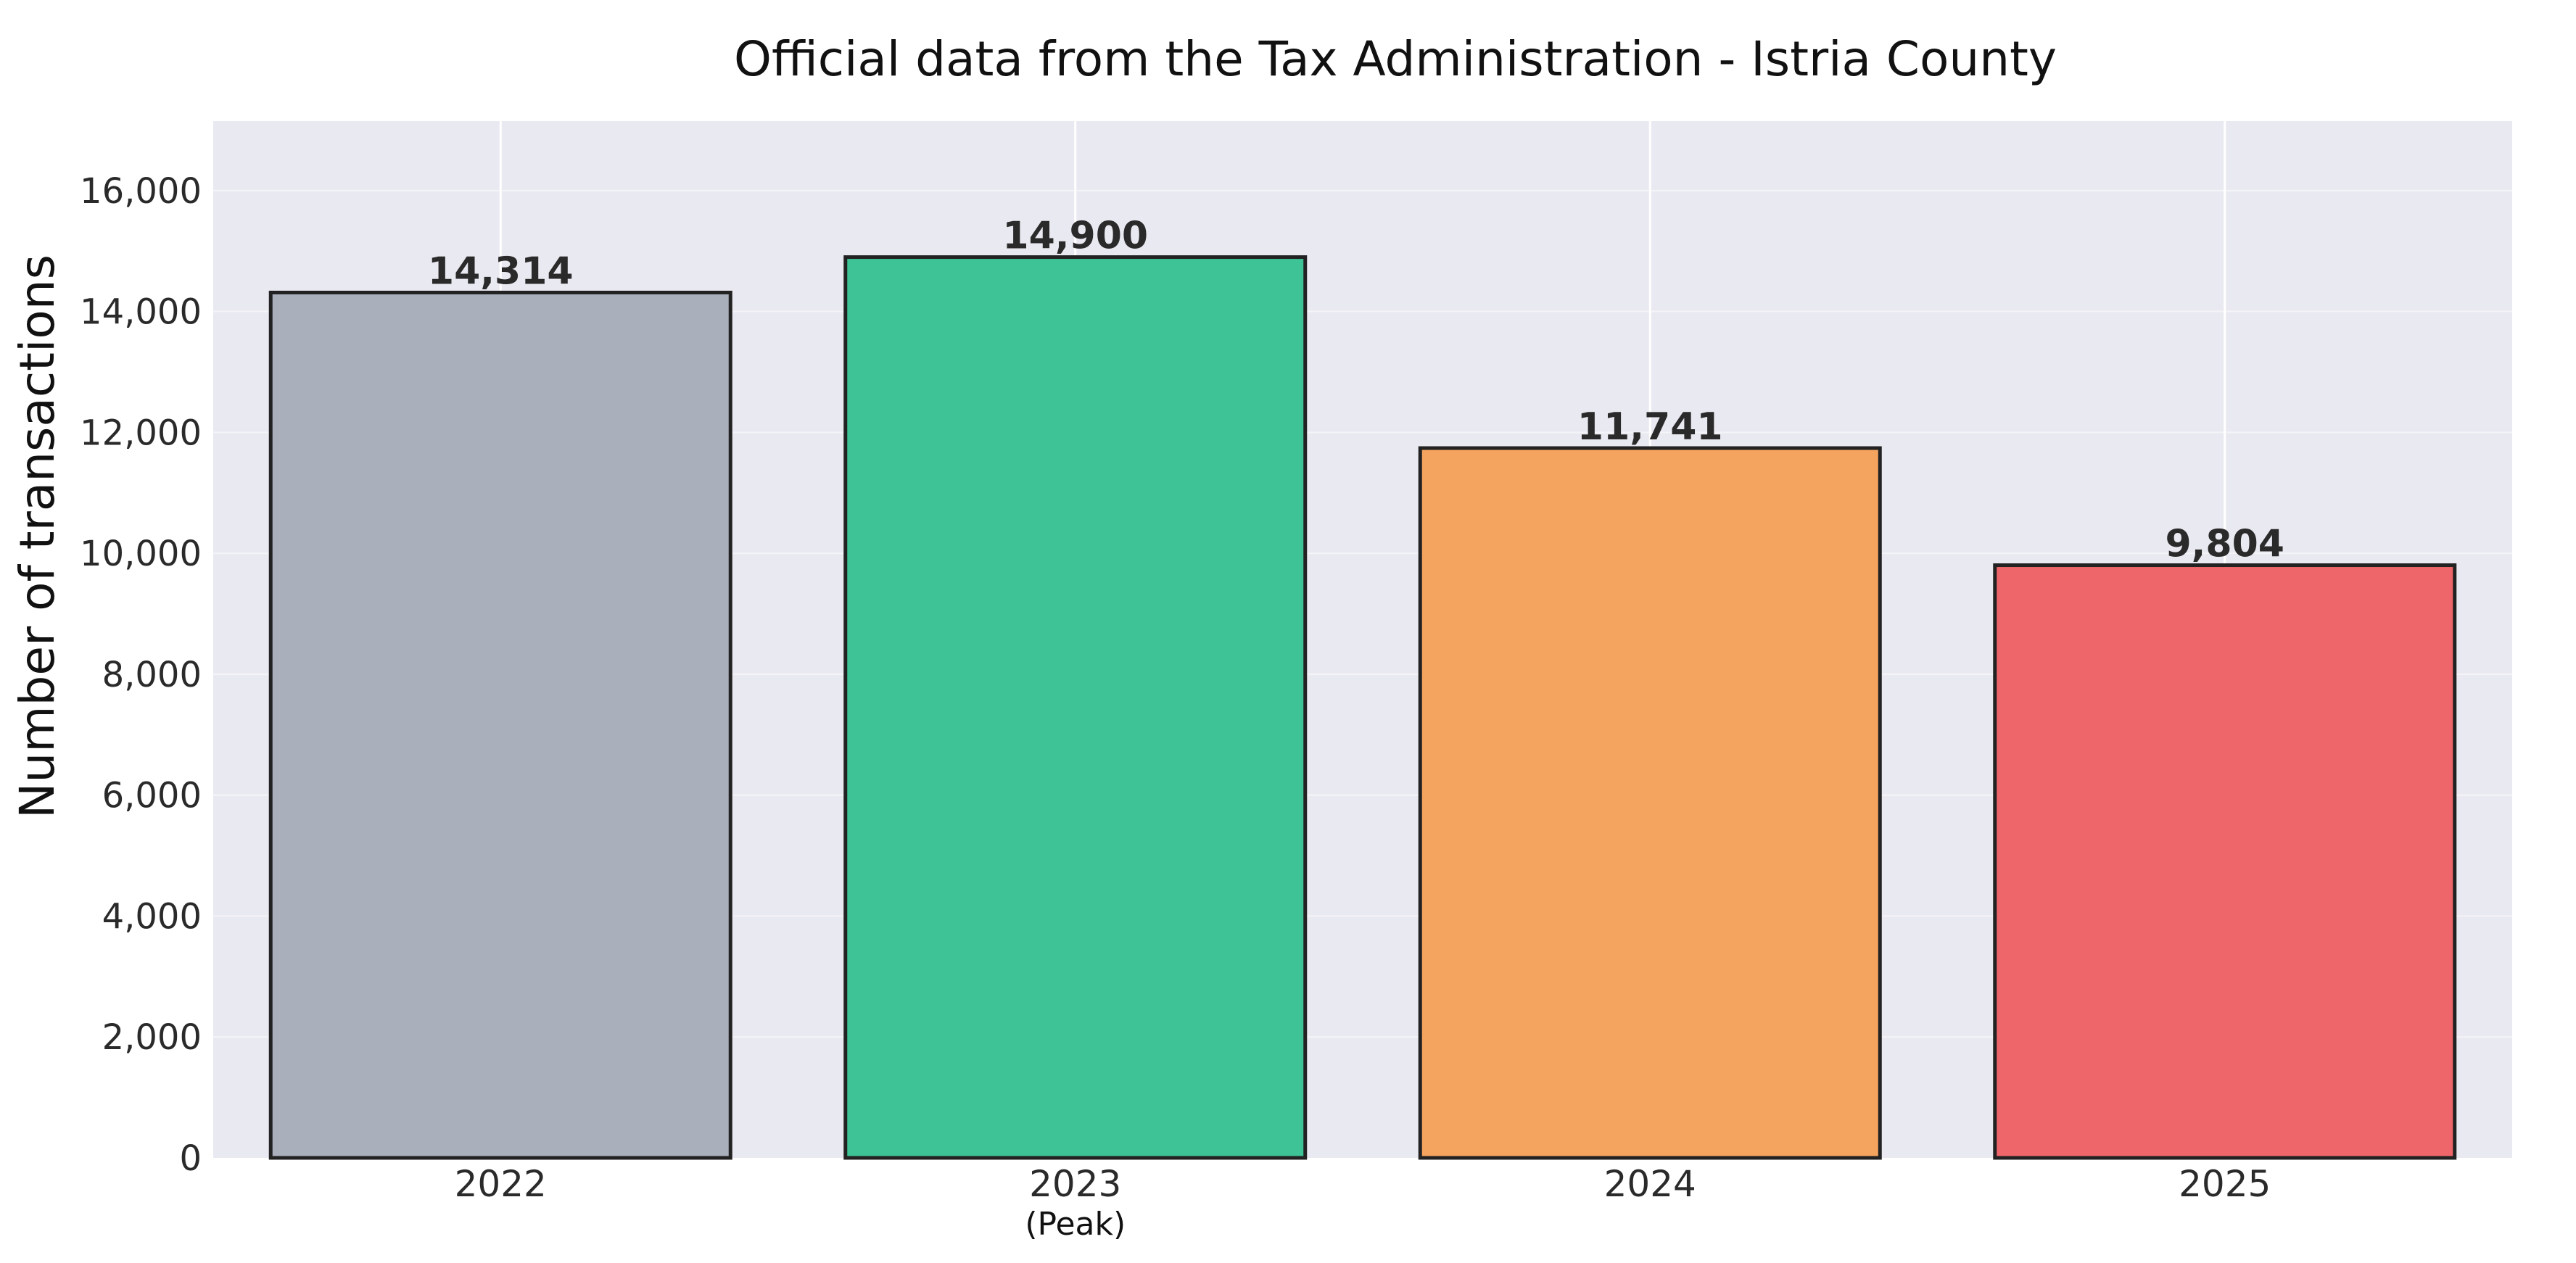 This screenshot has height=1263, width=2576. I want to click on x-tick-label: 2025, so click(2225, 1184).